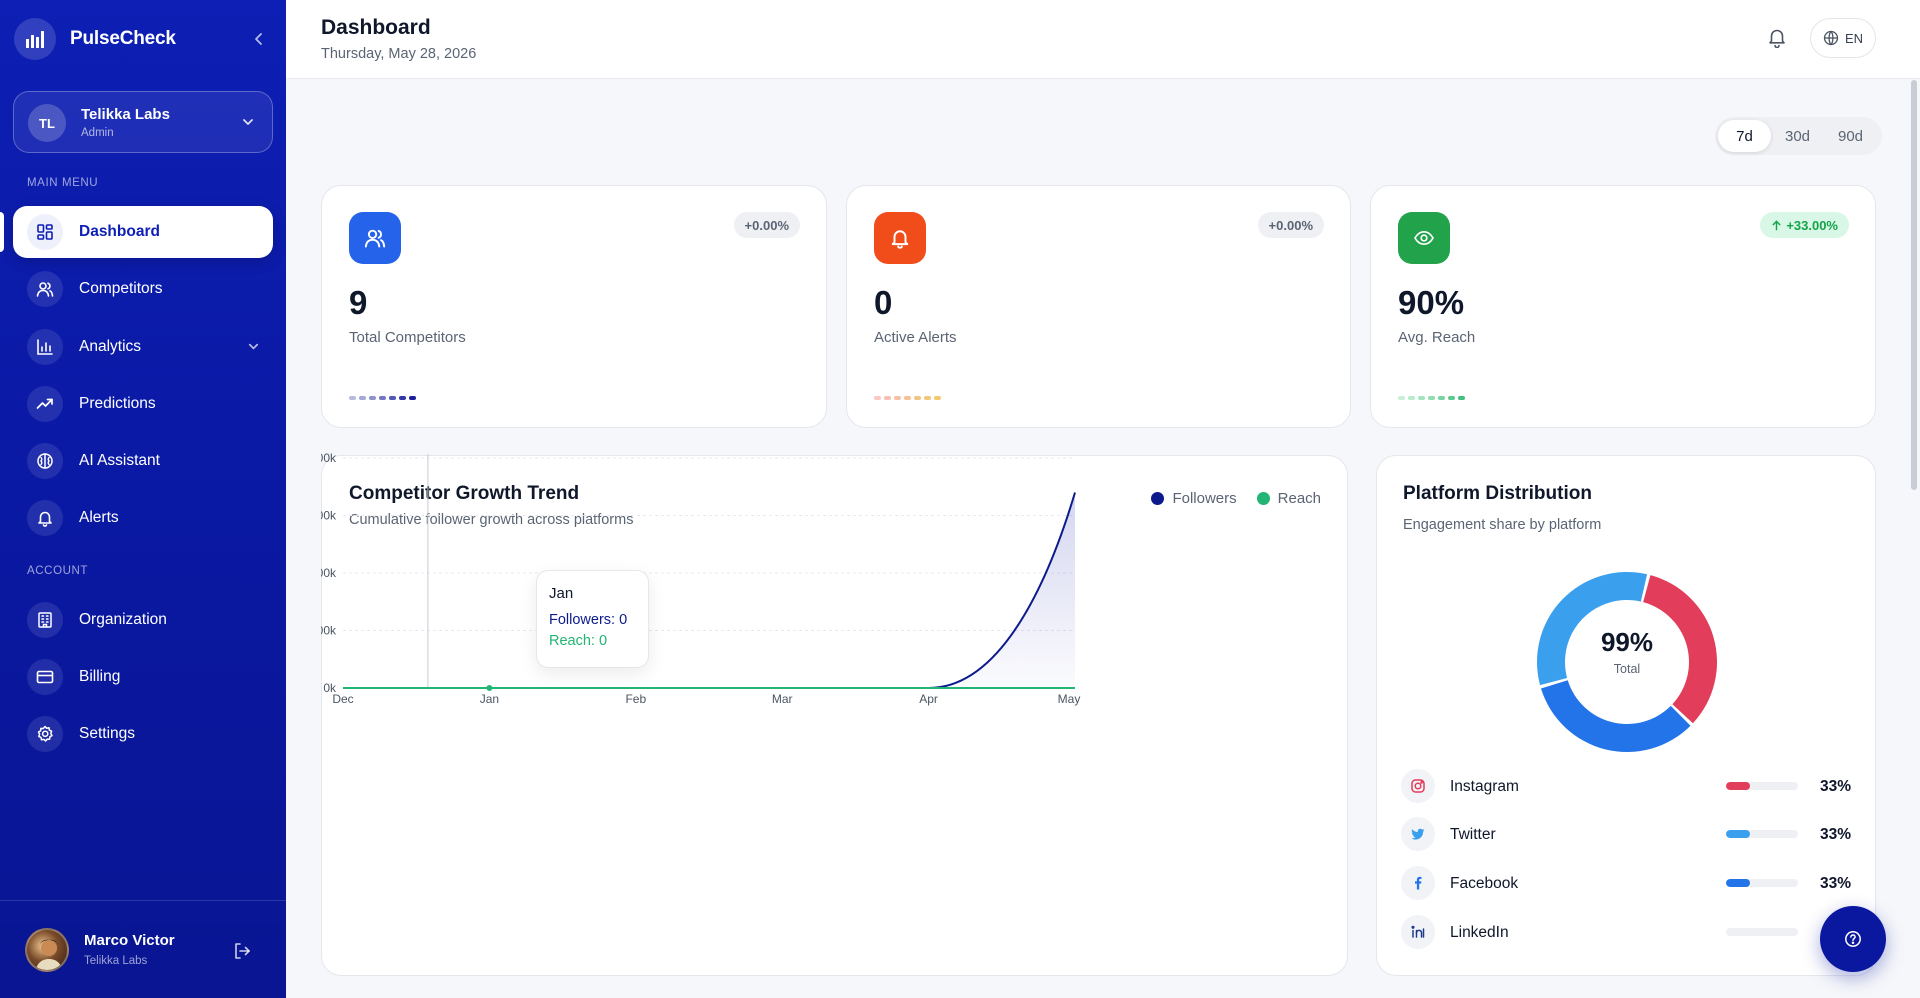 The image size is (1920, 998). What do you see at coordinates (259, 39) in the screenshot?
I see `collapse-sidebar-icon` at bounding box center [259, 39].